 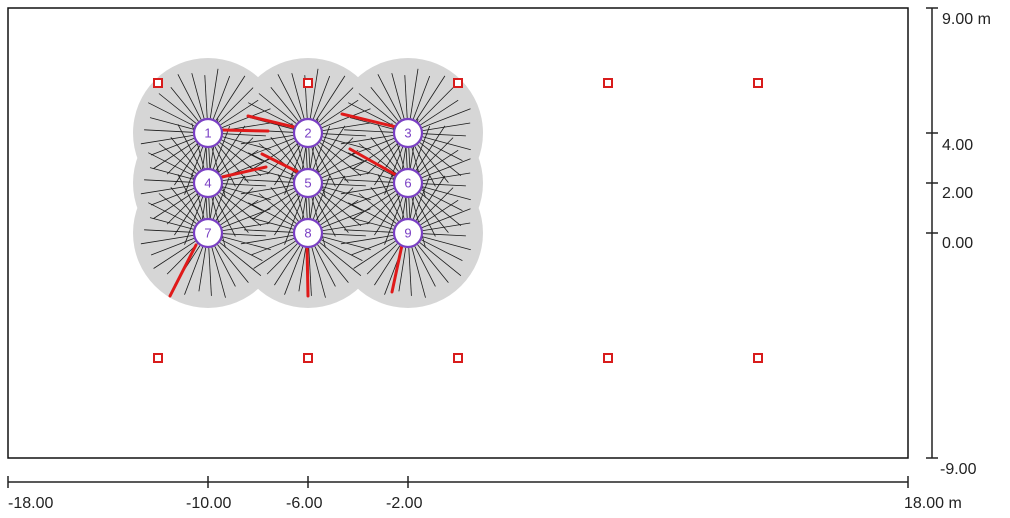 I want to click on node-label: 9, so click(x=407, y=233).